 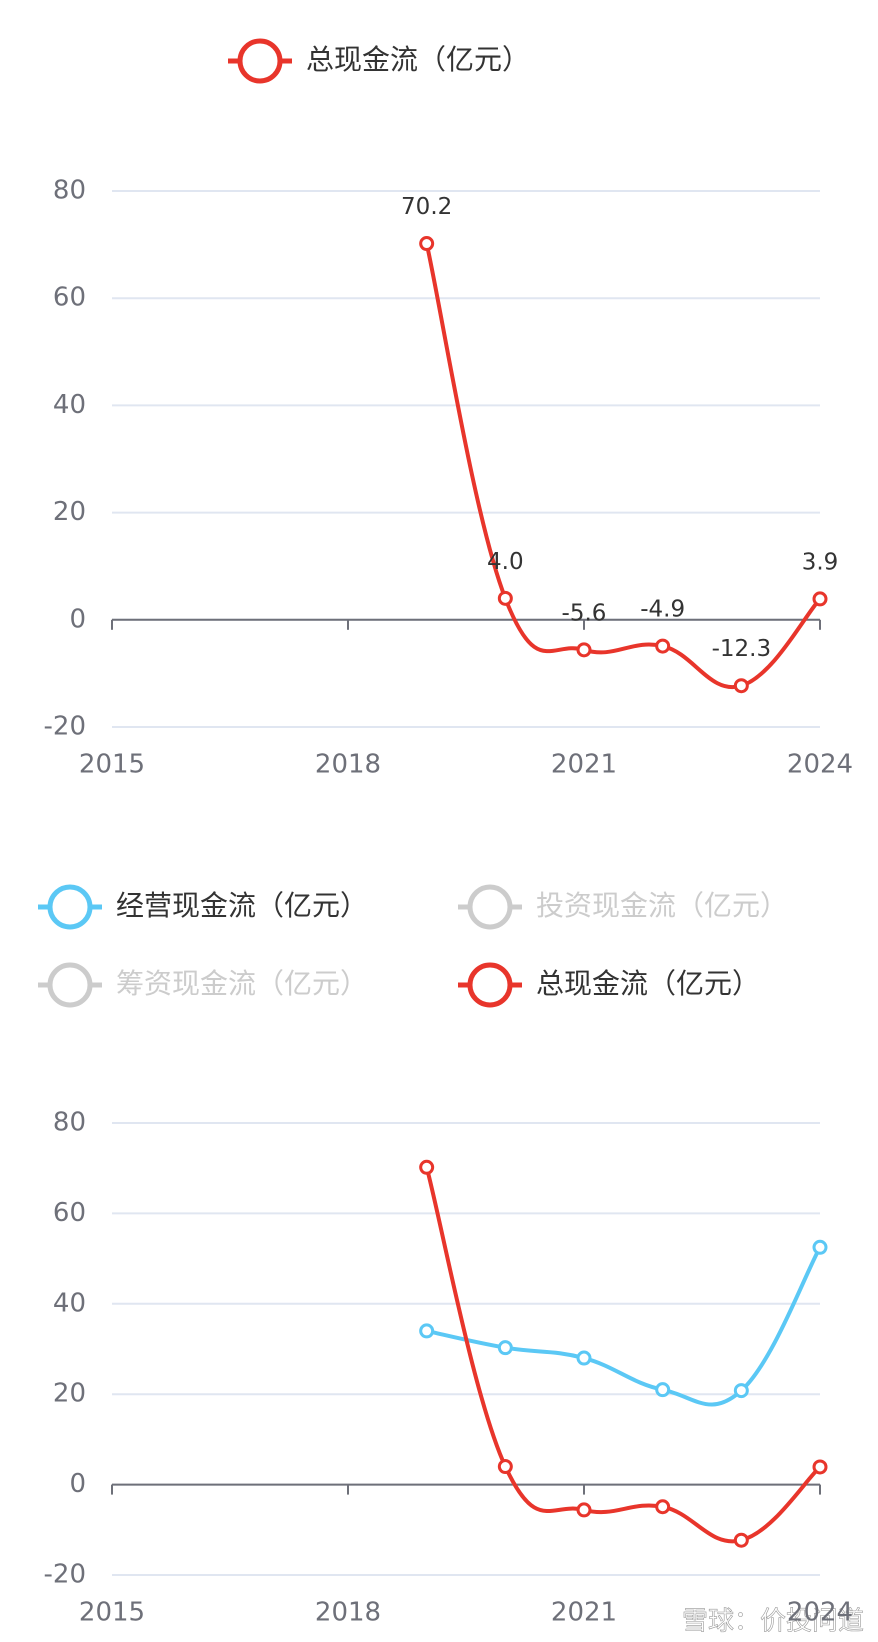 What do you see at coordinates (242, 983) in the screenshot?
I see `legend-label: 筹资现金流（亿元）` at bounding box center [242, 983].